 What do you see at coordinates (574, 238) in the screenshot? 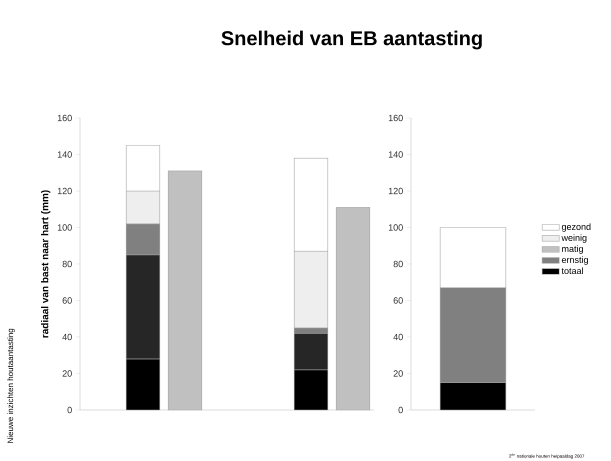
I see `legend-label: weinig` at bounding box center [574, 238].